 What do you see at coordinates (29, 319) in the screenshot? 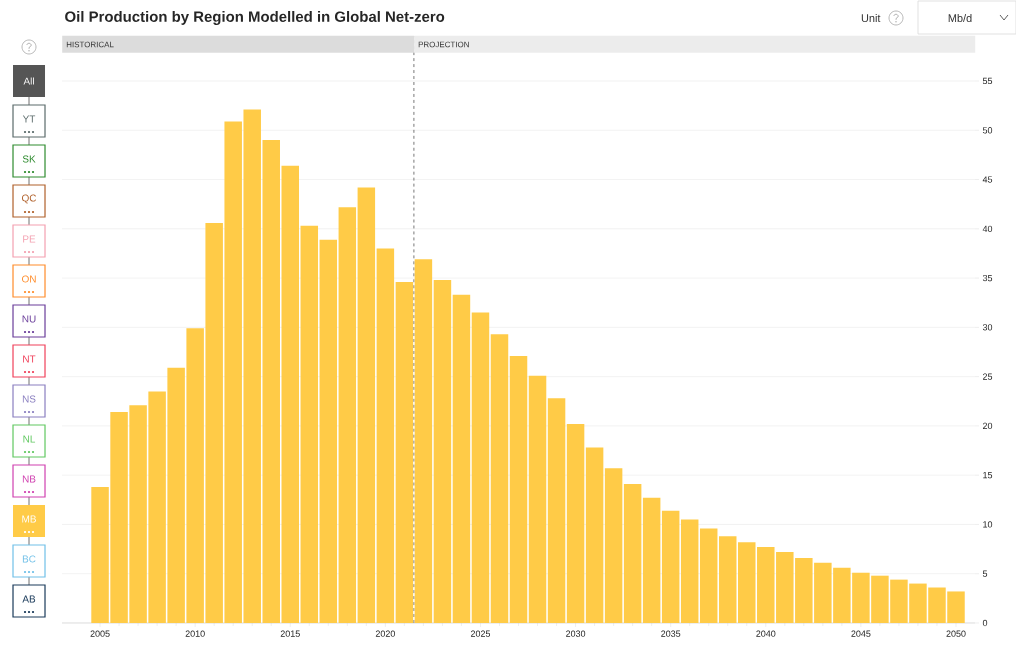
I see `text: NU` at bounding box center [29, 319].